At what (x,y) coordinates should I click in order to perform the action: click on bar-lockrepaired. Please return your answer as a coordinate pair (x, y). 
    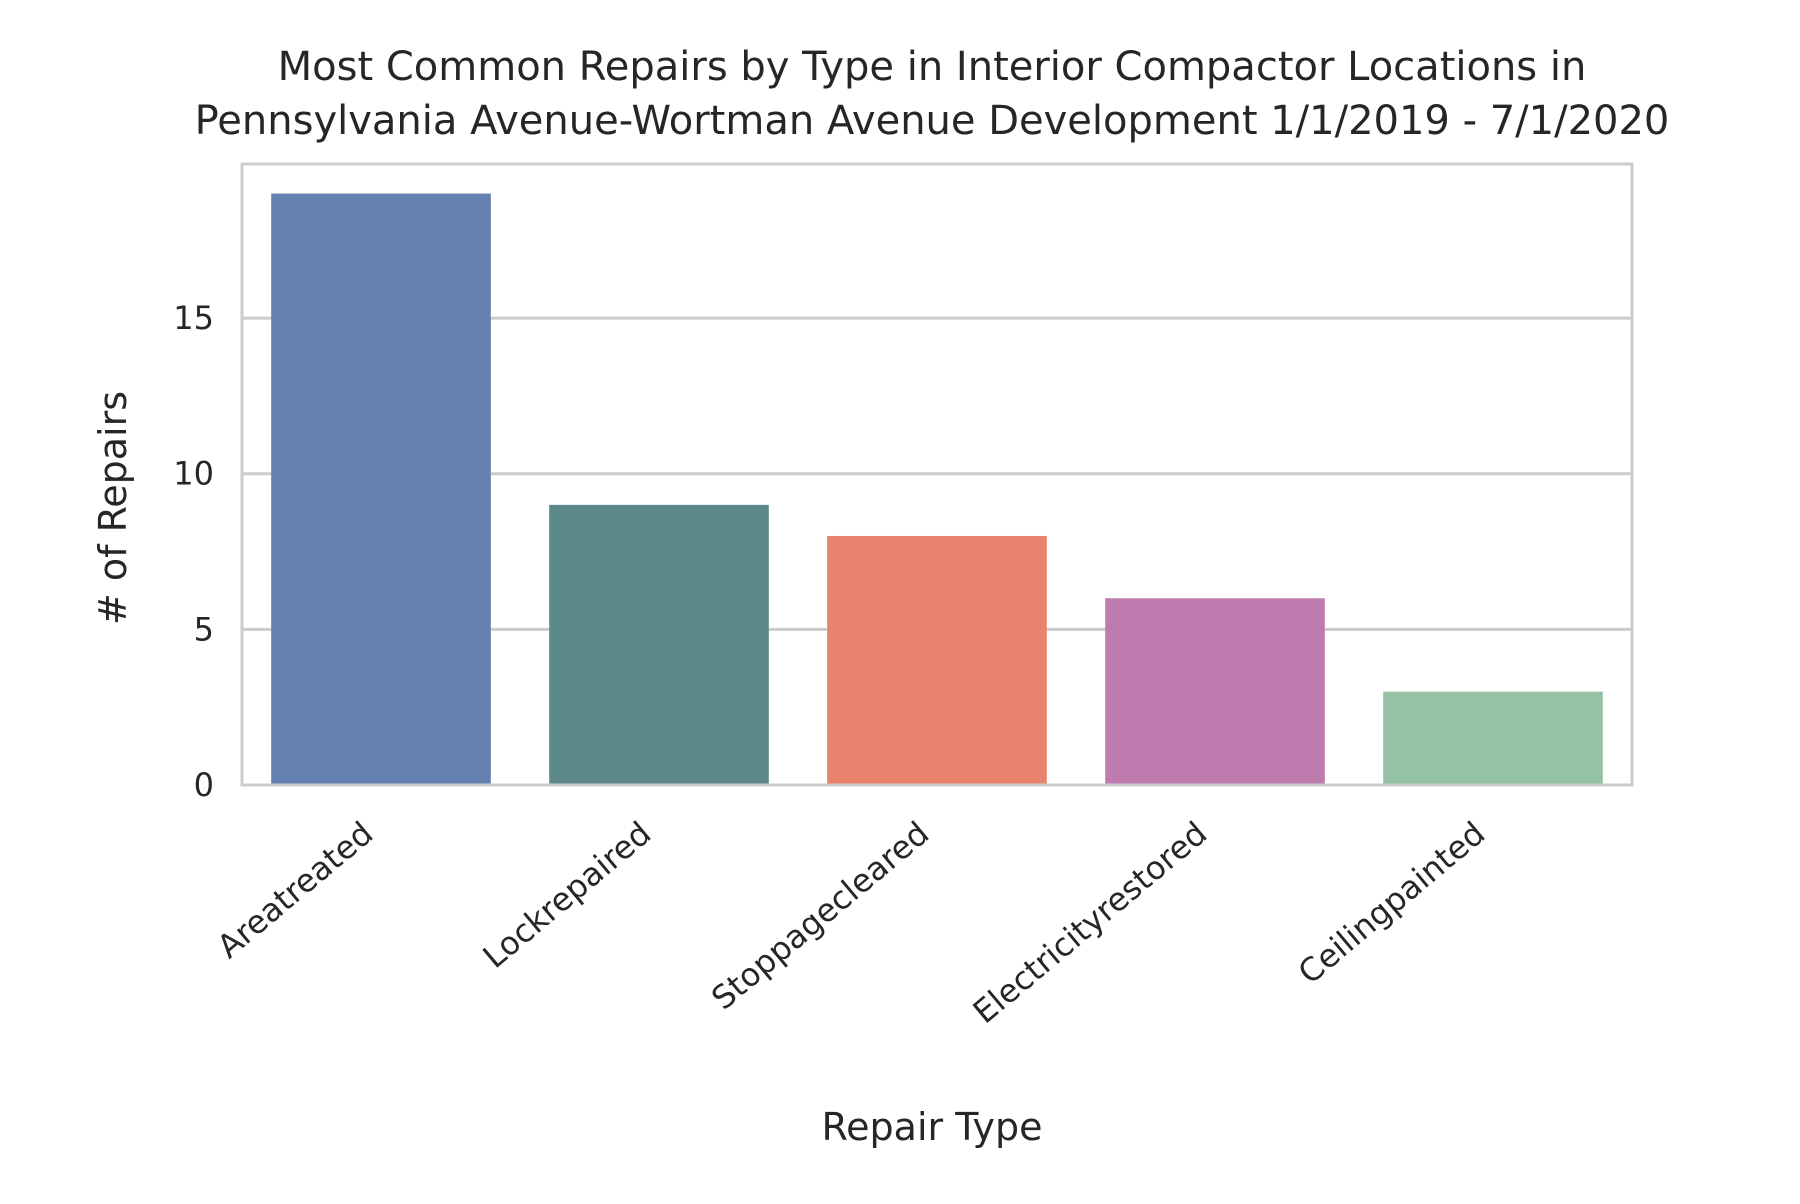
    Looking at the image, I should click on (659, 644).